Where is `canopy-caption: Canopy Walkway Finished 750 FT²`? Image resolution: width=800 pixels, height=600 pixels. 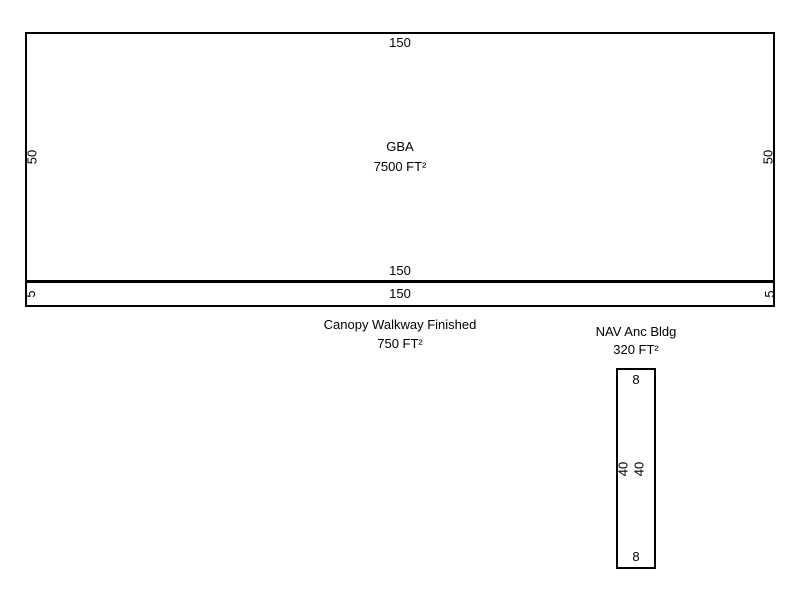 canopy-caption: Canopy Walkway Finished 750 FT² is located at coordinates (400, 334).